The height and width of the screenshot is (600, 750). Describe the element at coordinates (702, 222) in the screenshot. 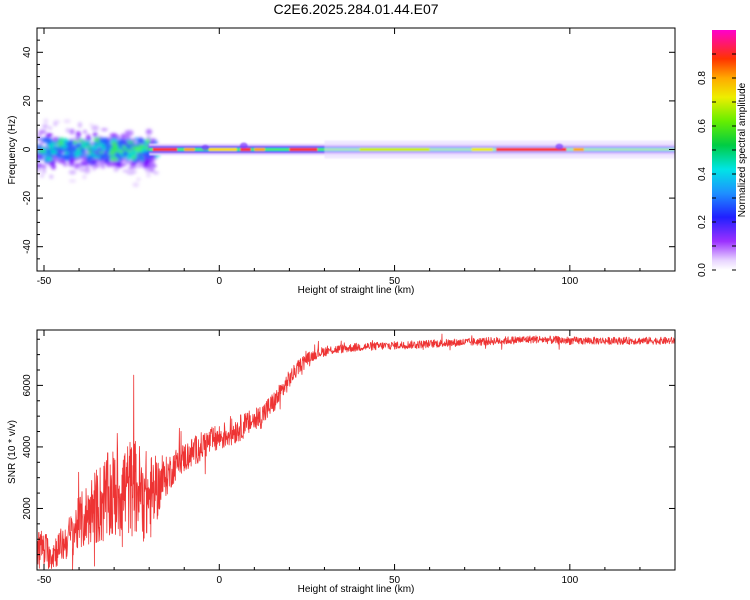

I see `colorbar-tick-label: 0.2` at that location.